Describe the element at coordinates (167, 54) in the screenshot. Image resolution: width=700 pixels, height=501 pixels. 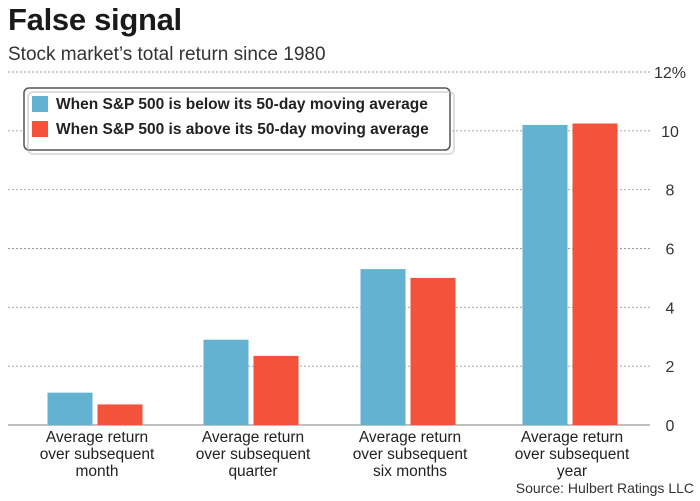
I see `chart-subtitle: Stock market’s total return since 1980` at that location.